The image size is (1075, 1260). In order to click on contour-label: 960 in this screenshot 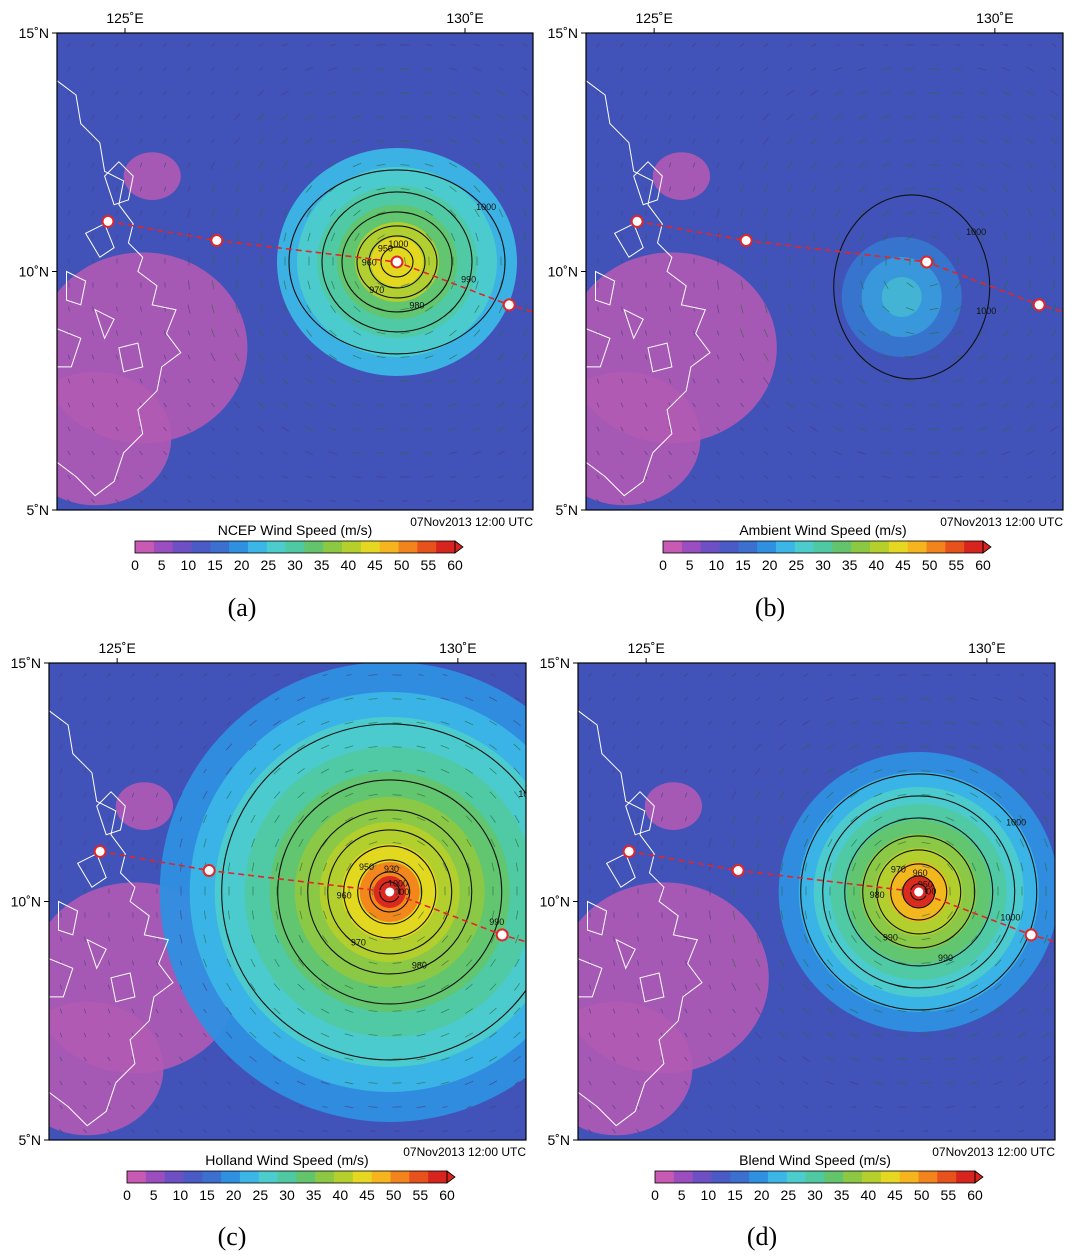, I will do `click(344, 895)`.